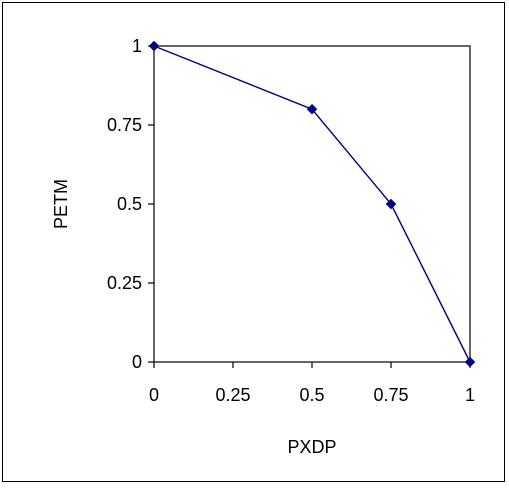 The image size is (509, 488). Describe the element at coordinates (137, 46) in the screenshot. I see `y-tick-label: 1` at that location.